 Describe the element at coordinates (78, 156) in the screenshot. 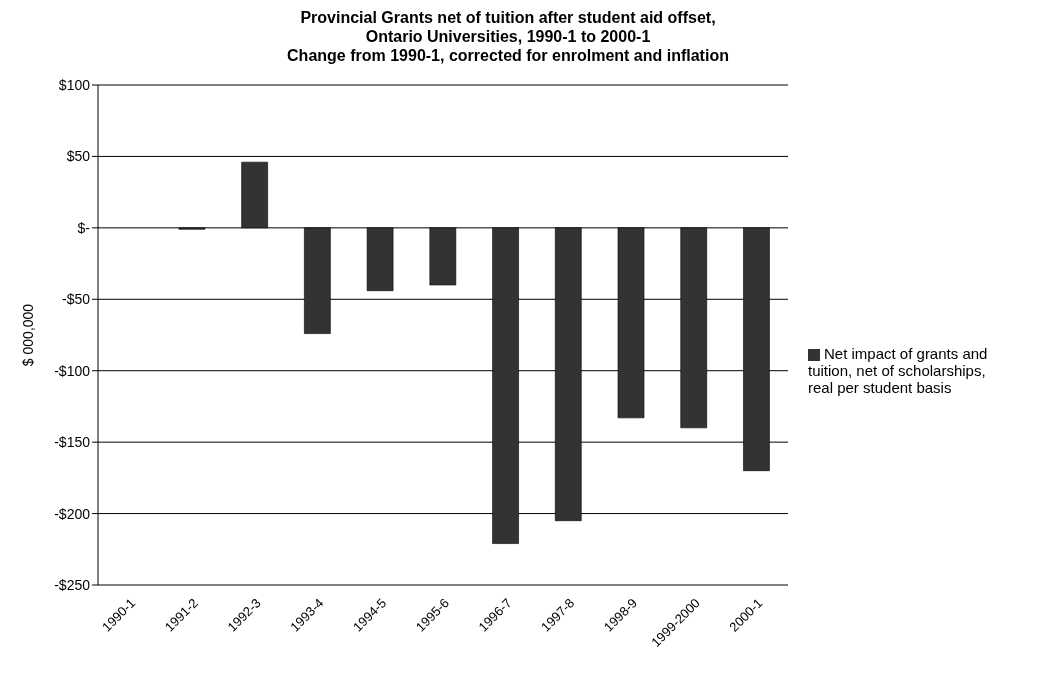

I see `y-tick-label: $50` at that location.